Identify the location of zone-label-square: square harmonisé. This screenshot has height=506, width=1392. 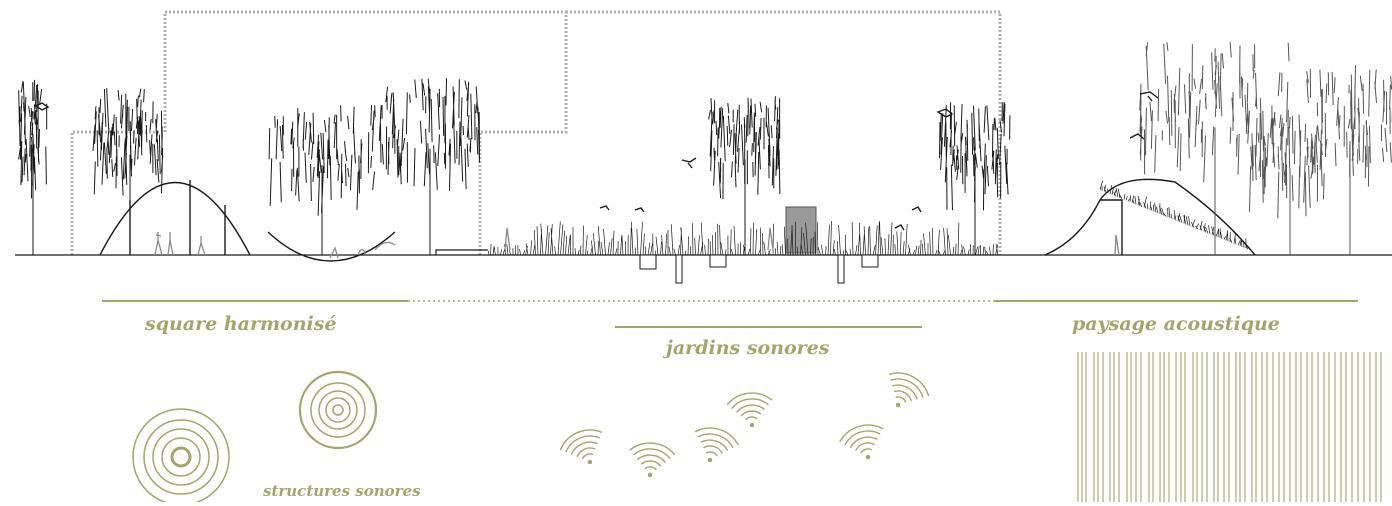
(241, 324).